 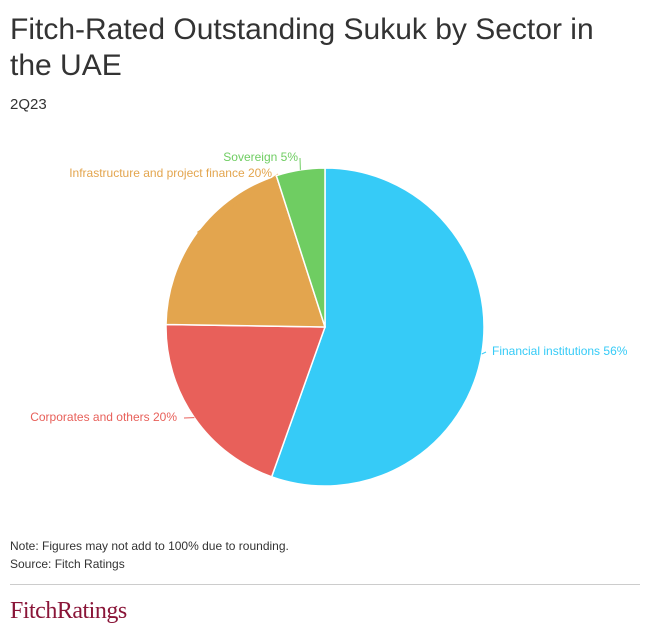 What do you see at coordinates (615, 351) in the screenshot?
I see `value-label: 56%` at bounding box center [615, 351].